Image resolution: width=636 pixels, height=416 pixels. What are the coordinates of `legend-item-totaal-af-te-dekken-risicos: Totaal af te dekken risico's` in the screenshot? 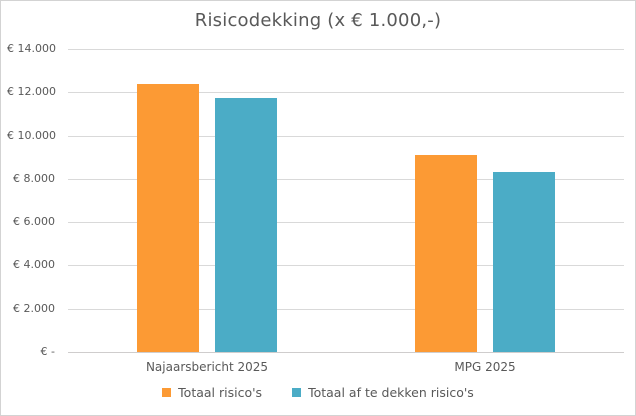 It's located at (383, 392).